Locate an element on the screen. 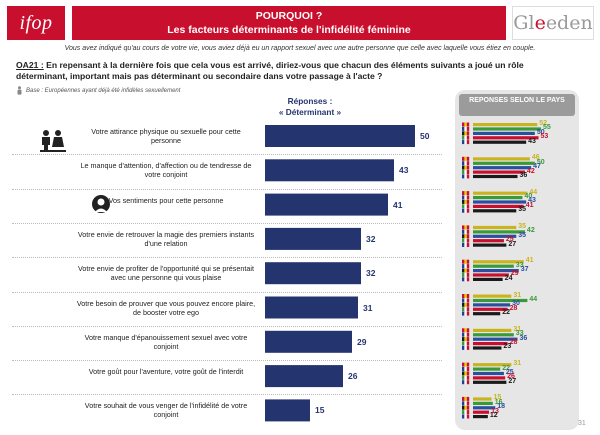 This screenshot has height=435, width=600. person-icon is located at coordinates (19, 90).